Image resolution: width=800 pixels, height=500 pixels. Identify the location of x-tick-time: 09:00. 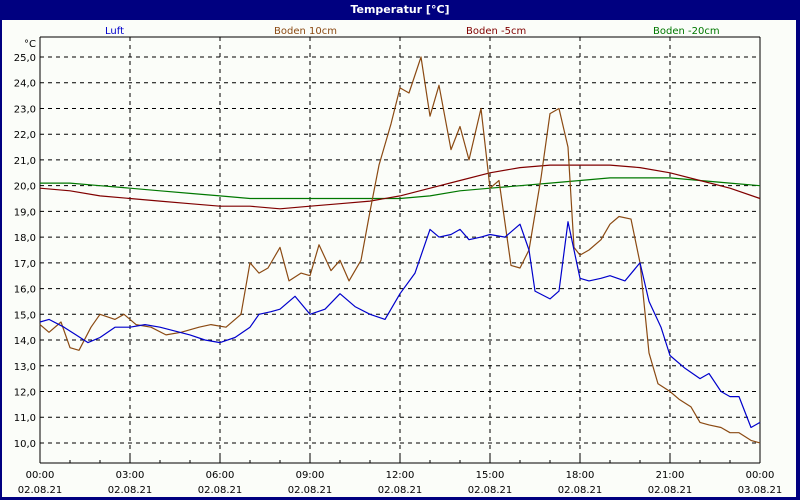
(310, 475).